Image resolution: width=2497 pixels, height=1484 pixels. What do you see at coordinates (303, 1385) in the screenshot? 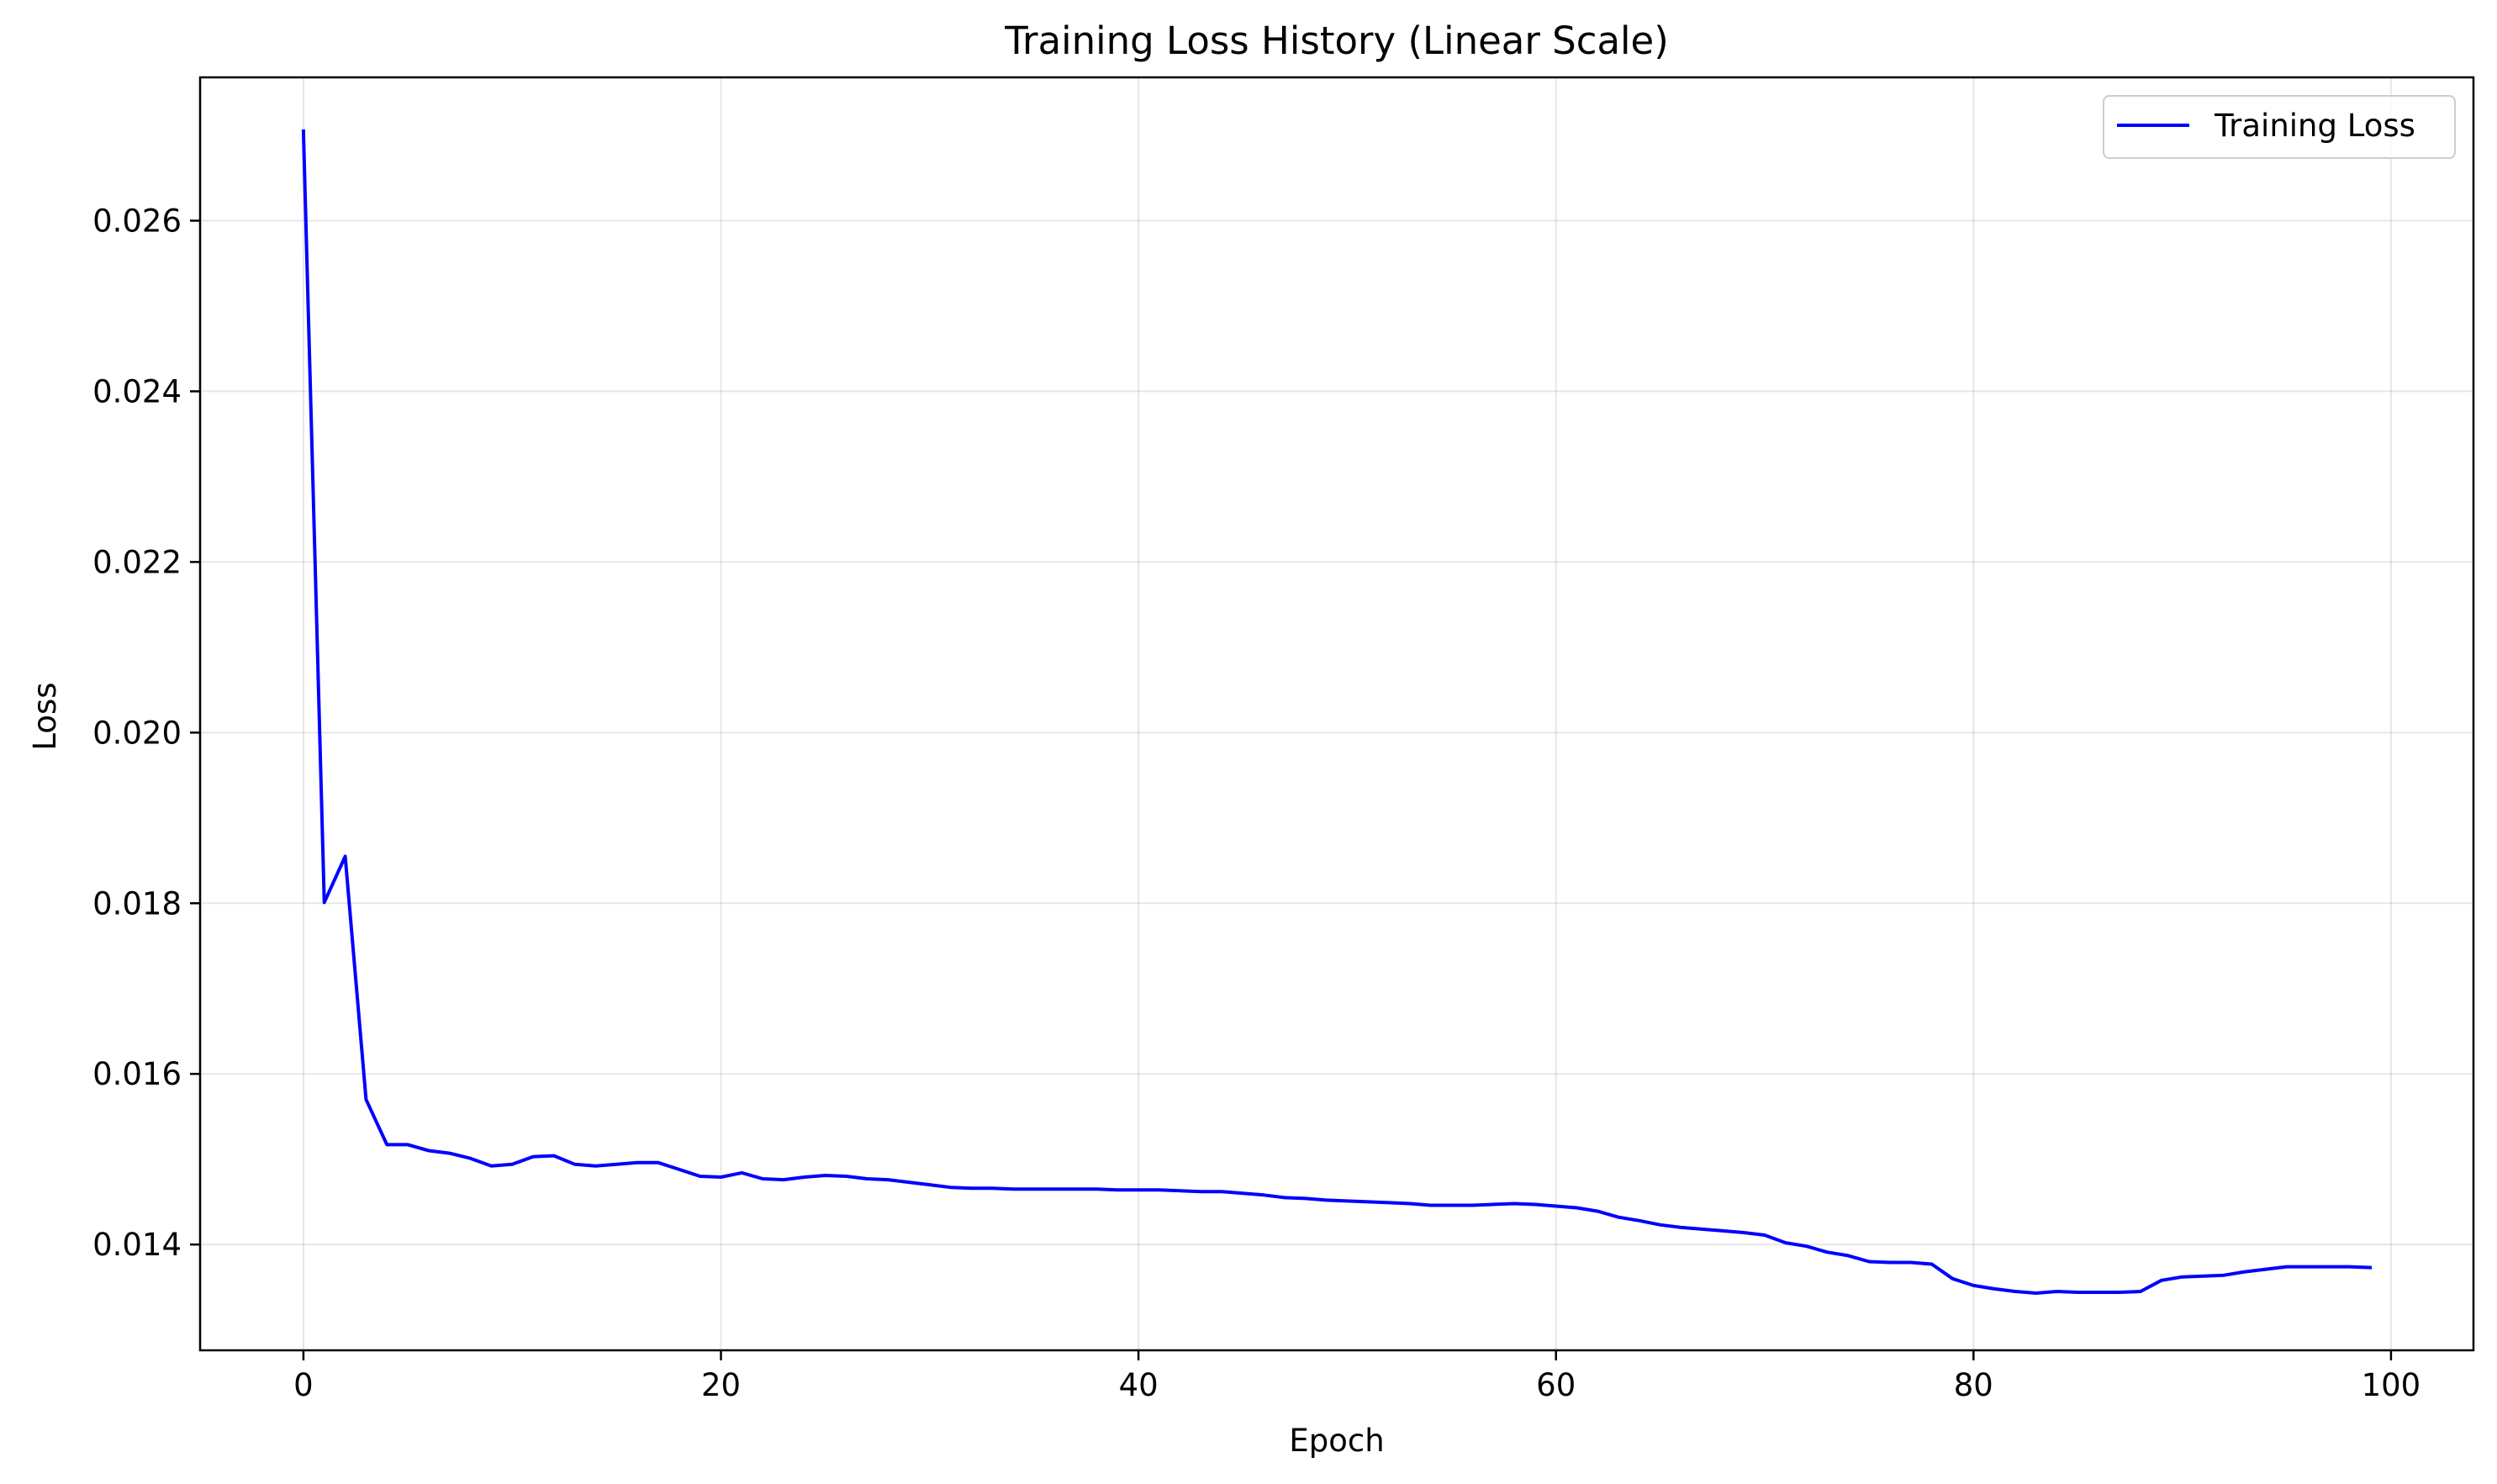
I see `x-tick-label: 0` at bounding box center [303, 1385].